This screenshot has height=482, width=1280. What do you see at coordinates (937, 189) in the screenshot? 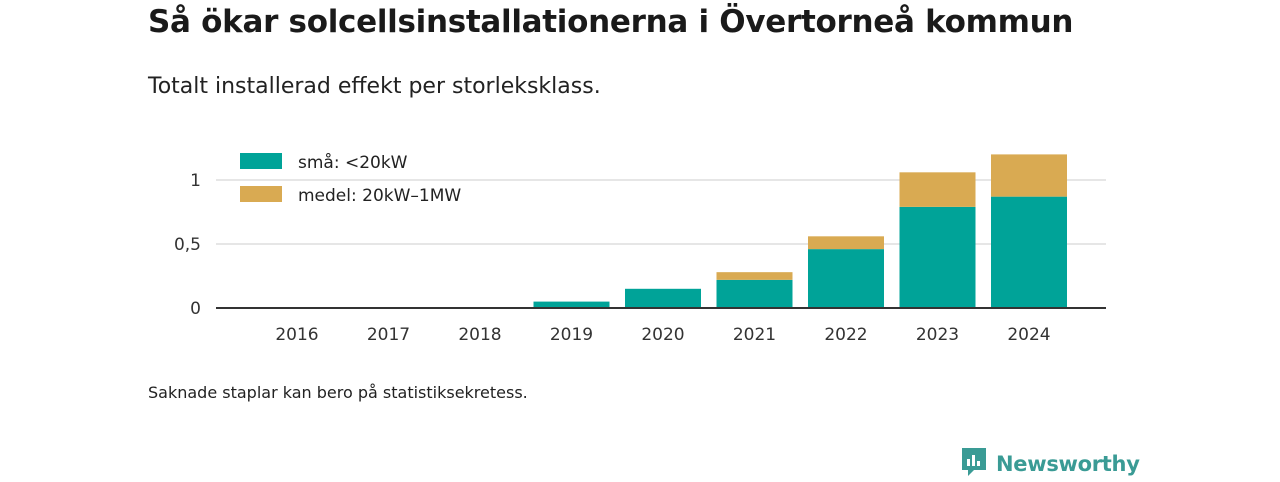
I see `bar-segment-medel-2023` at bounding box center [937, 189].